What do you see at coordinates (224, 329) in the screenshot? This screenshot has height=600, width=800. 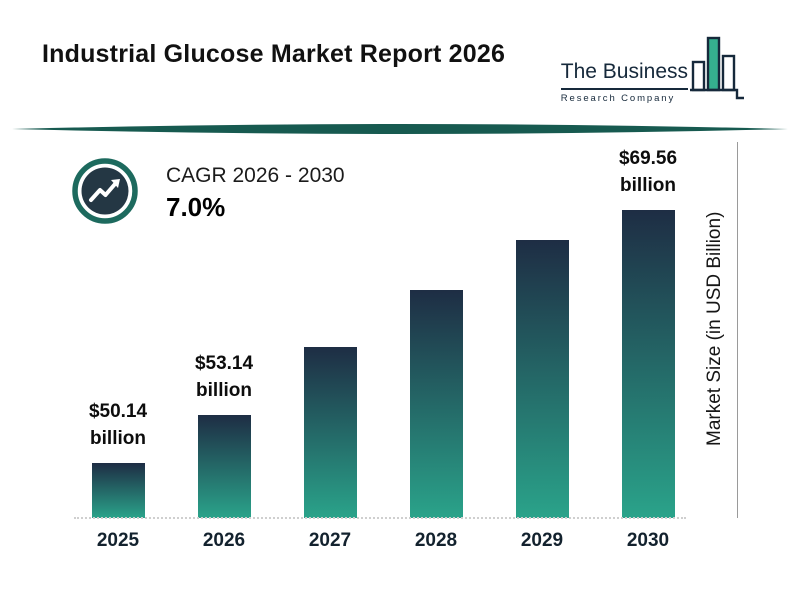 I see `bar-column-2026: $53.14 billion` at bounding box center [224, 329].